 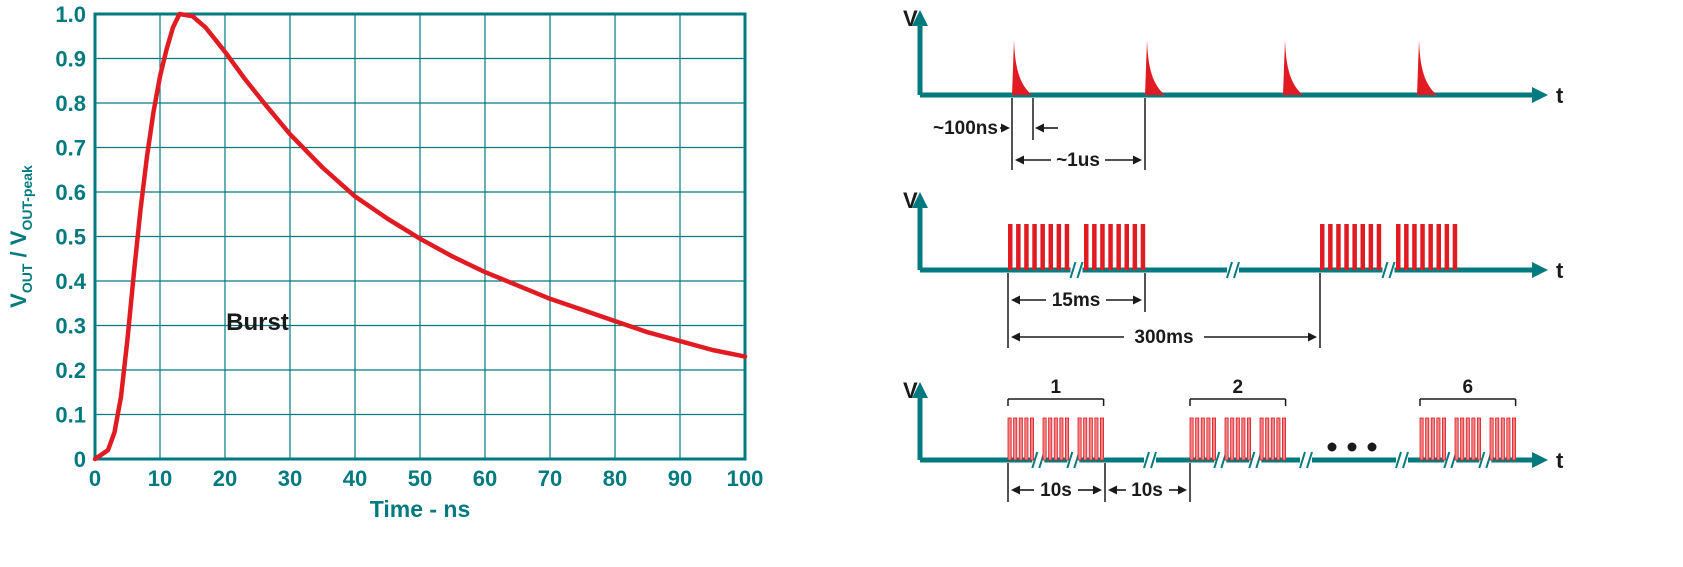 I want to click on x-tick-label: 80, so click(x=615, y=478).